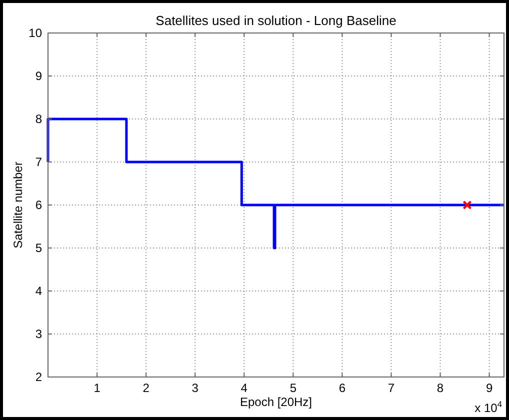 This screenshot has width=509, height=420. What do you see at coordinates (38, 76) in the screenshot?
I see `y-tick-label: 9` at bounding box center [38, 76].